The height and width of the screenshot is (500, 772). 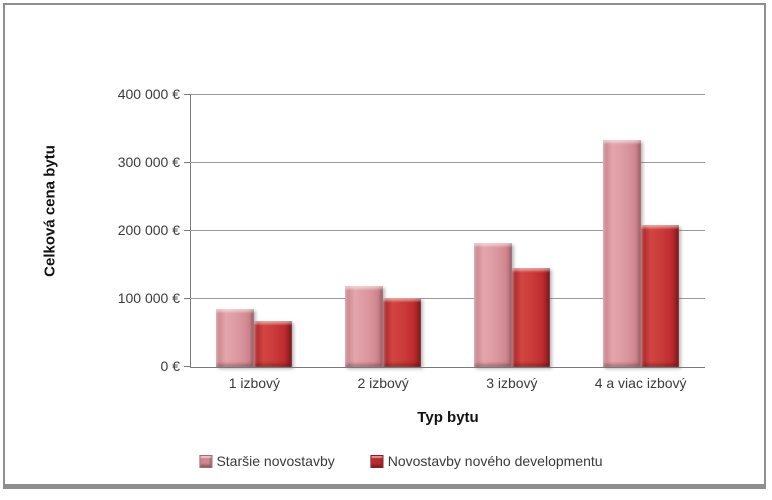 What do you see at coordinates (512, 383) in the screenshot?
I see `x-tick-label: 3 izbový` at bounding box center [512, 383].